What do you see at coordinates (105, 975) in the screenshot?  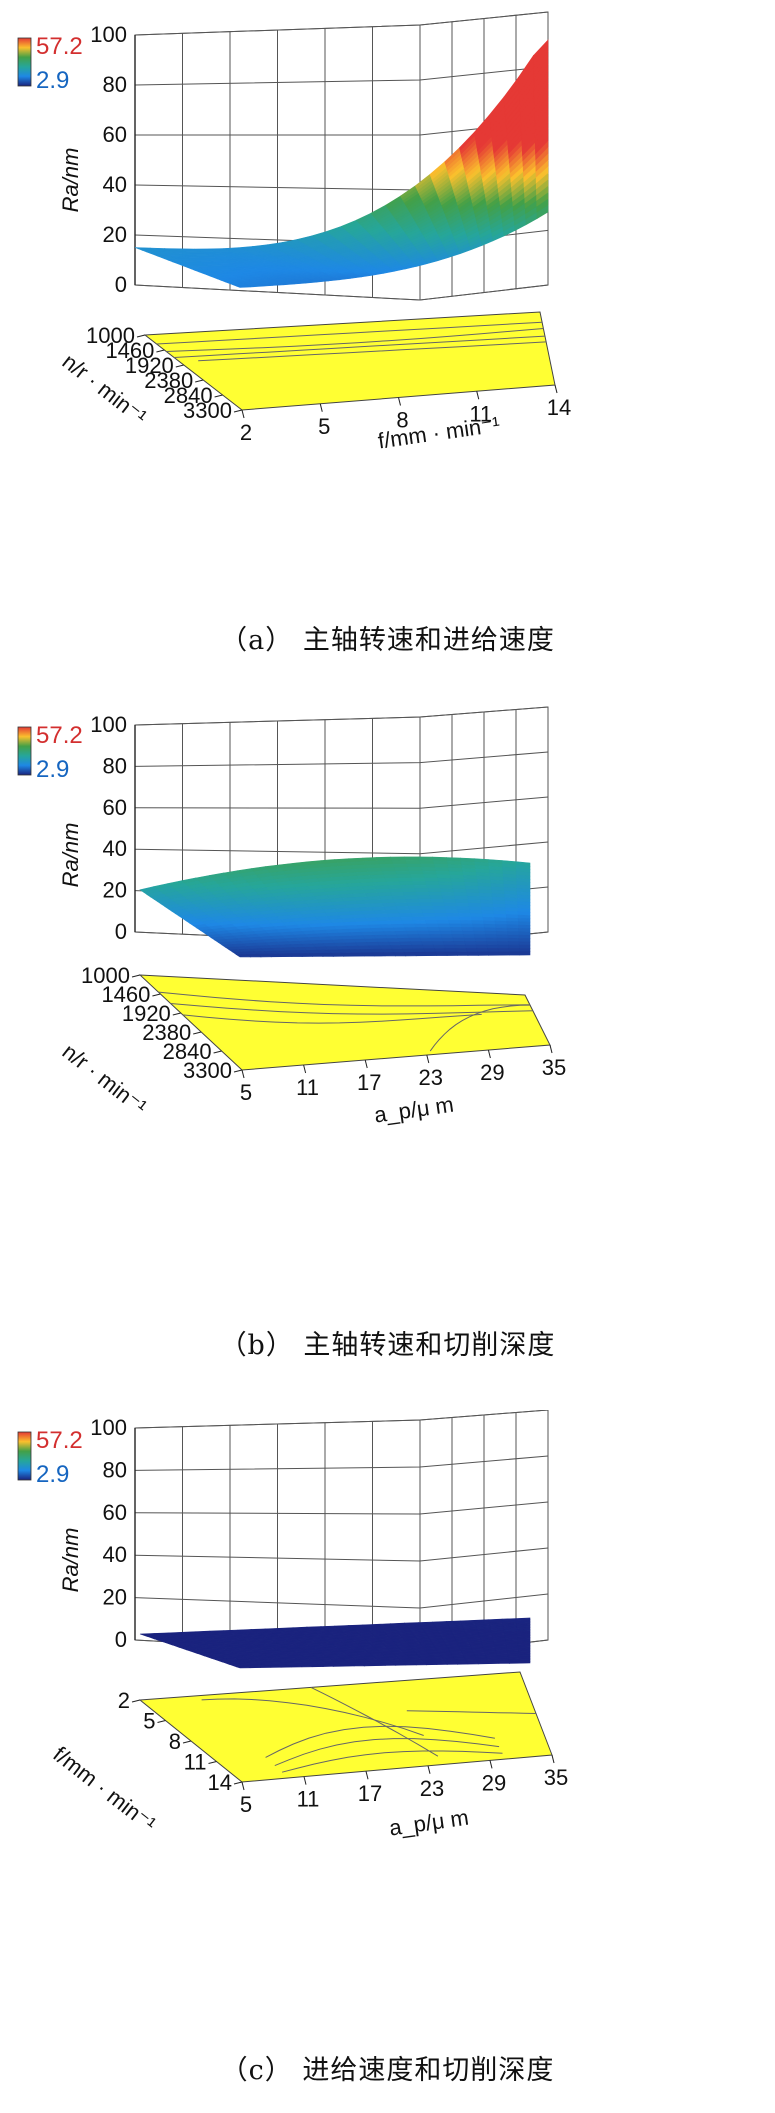 I see `y-tick-label: 1000` at bounding box center [105, 975].